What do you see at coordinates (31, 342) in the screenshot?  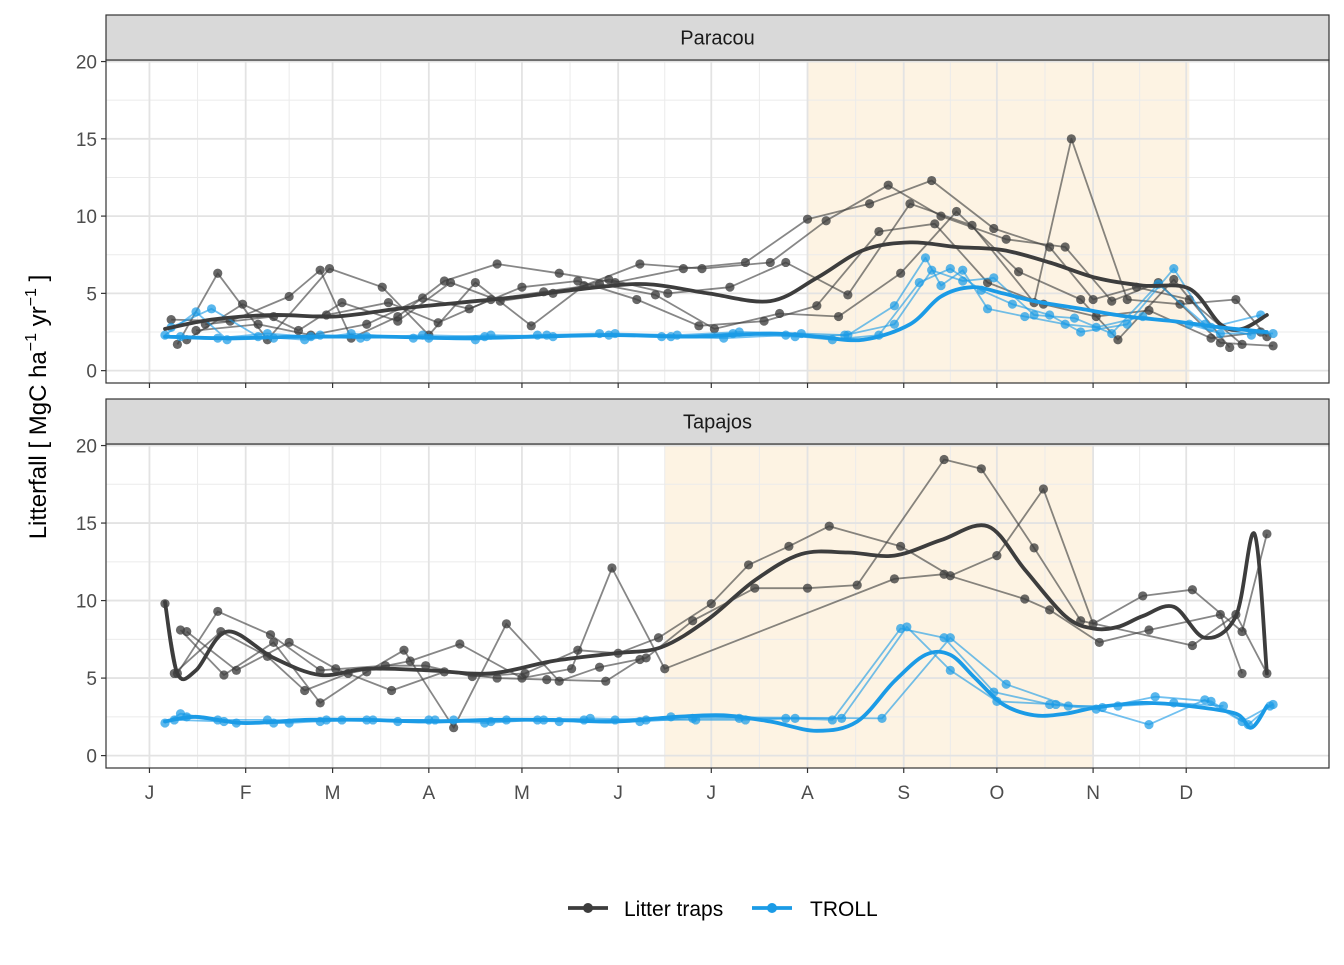 I see `y-axis-title-exp1: −1` at bounding box center [31, 342].